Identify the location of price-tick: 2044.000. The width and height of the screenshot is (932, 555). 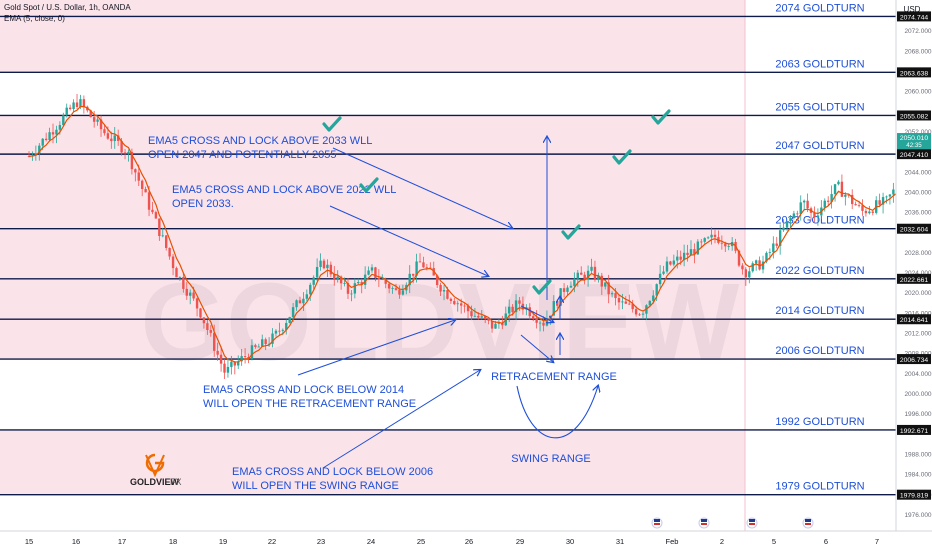
(917, 172).